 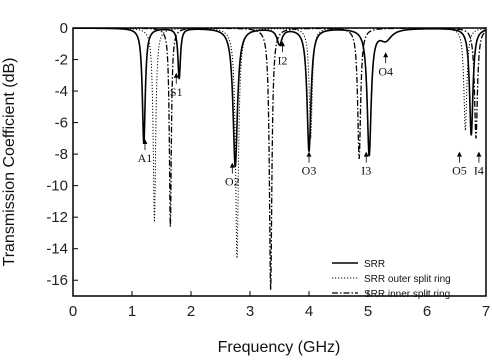 I want to click on x-tick-label: 6, so click(x=427, y=311).